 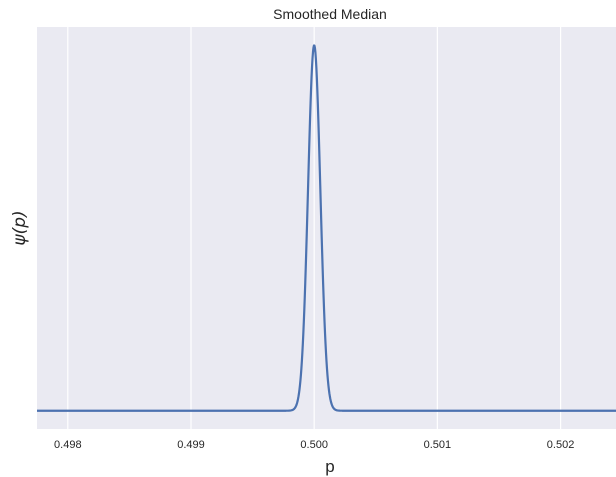 What do you see at coordinates (329, 466) in the screenshot?
I see `x-axis-label: p` at bounding box center [329, 466].